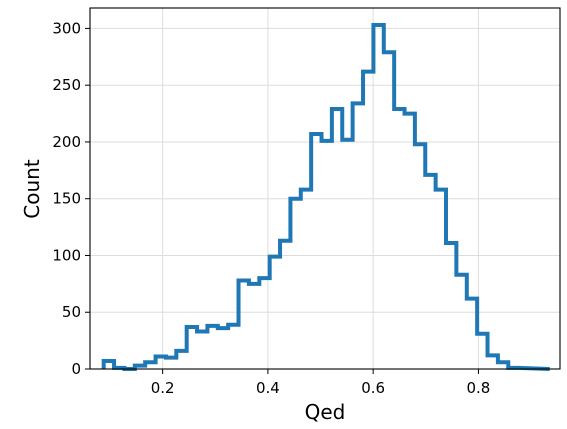  Describe the element at coordinates (320, 383) in the screenshot. I see `x-axis-ticks: 0.2 0.4 0.6 0.8` at that location.